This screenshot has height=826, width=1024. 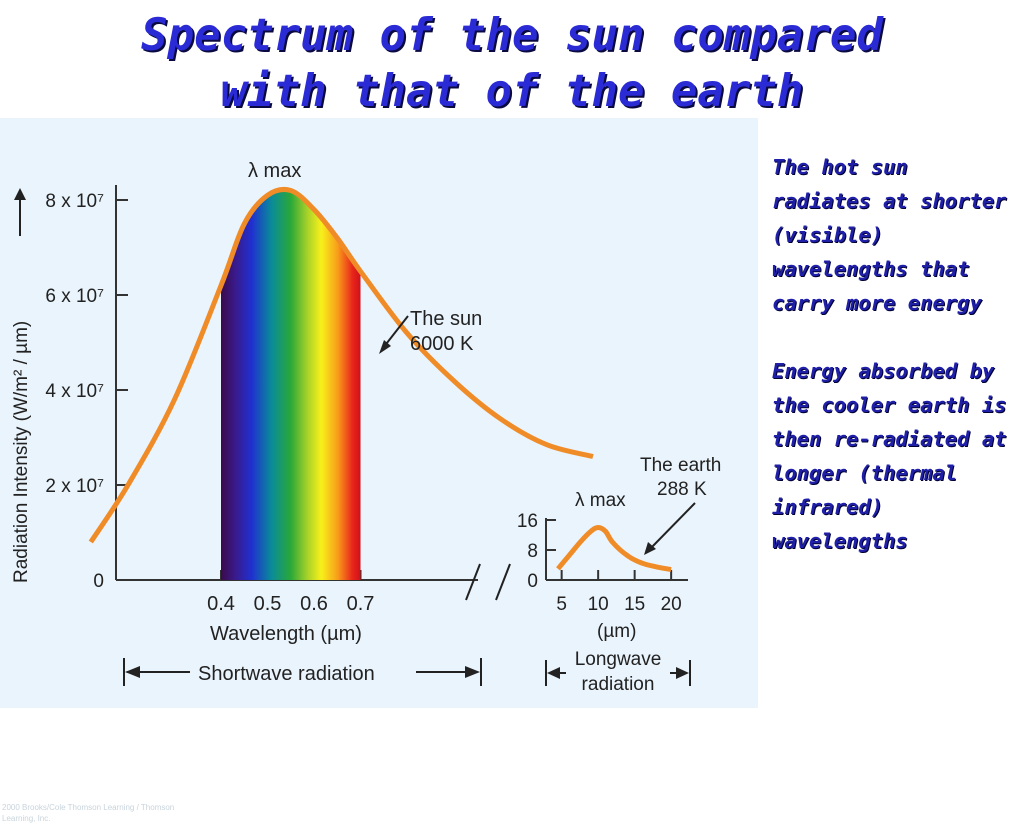 I want to click on earth-y-tick-label: 8, so click(x=532, y=551).